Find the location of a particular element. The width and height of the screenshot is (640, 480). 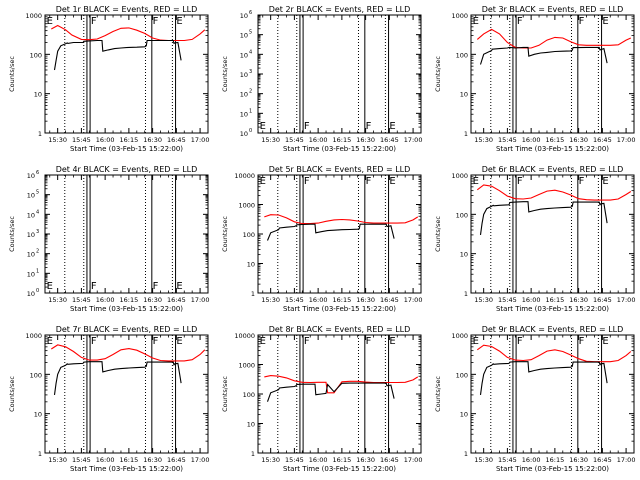

panel-title: Det 8r BLACK = Events, RED = LLD is located at coordinates (340, 329).